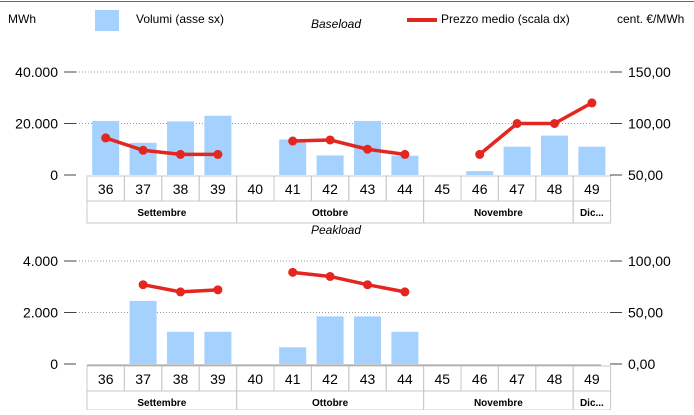  What do you see at coordinates (641, 364) in the screenshot?
I see `right-axis-tick-label: 0,00` at bounding box center [641, 364].